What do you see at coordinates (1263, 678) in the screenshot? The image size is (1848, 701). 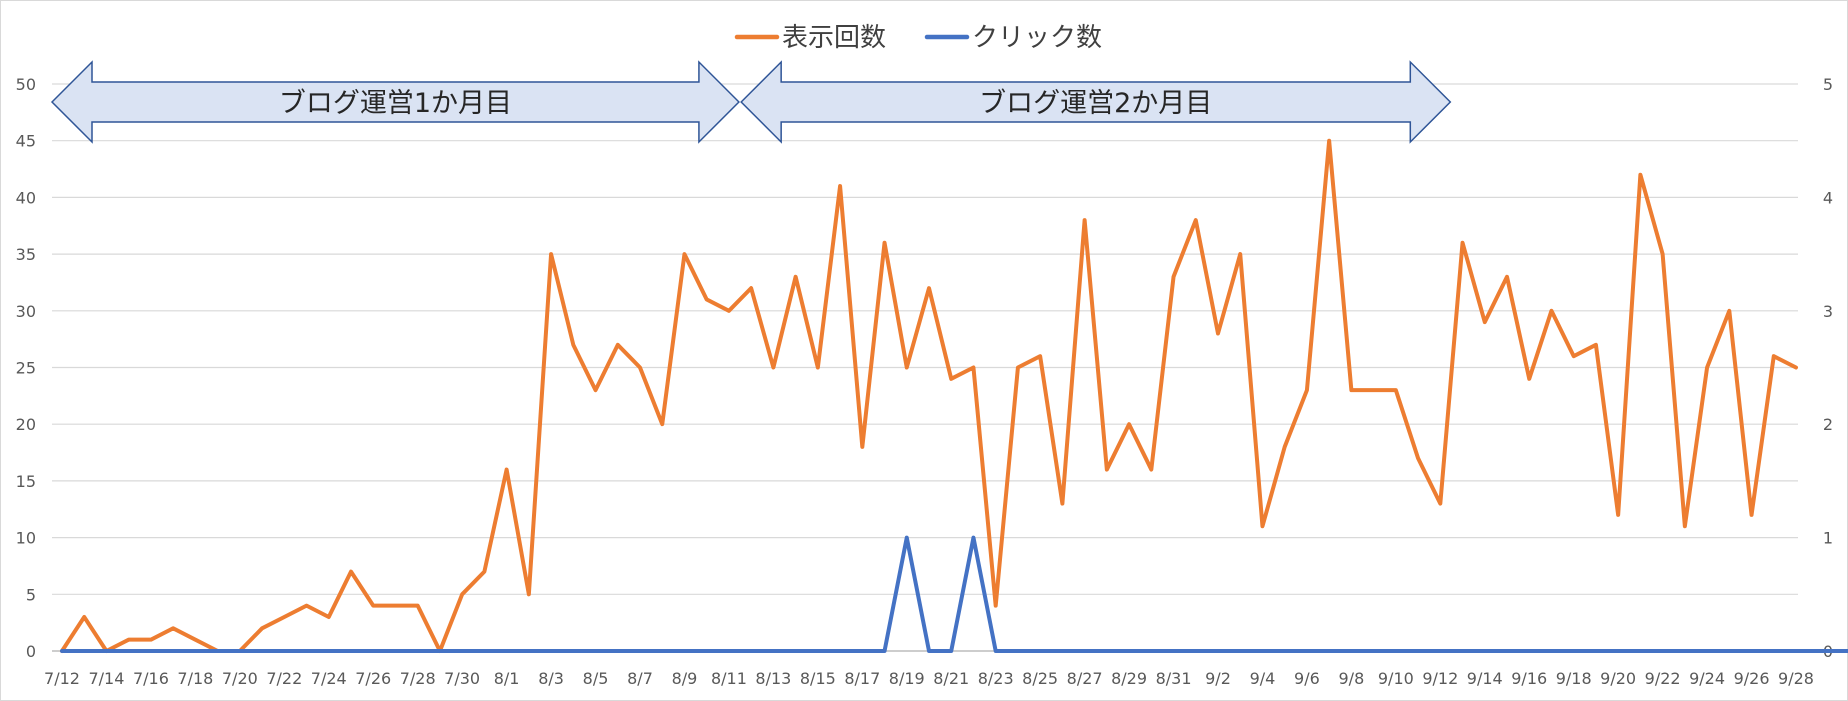 I see `x-tick-label: 9/4` at bounding box center [1263, 678].